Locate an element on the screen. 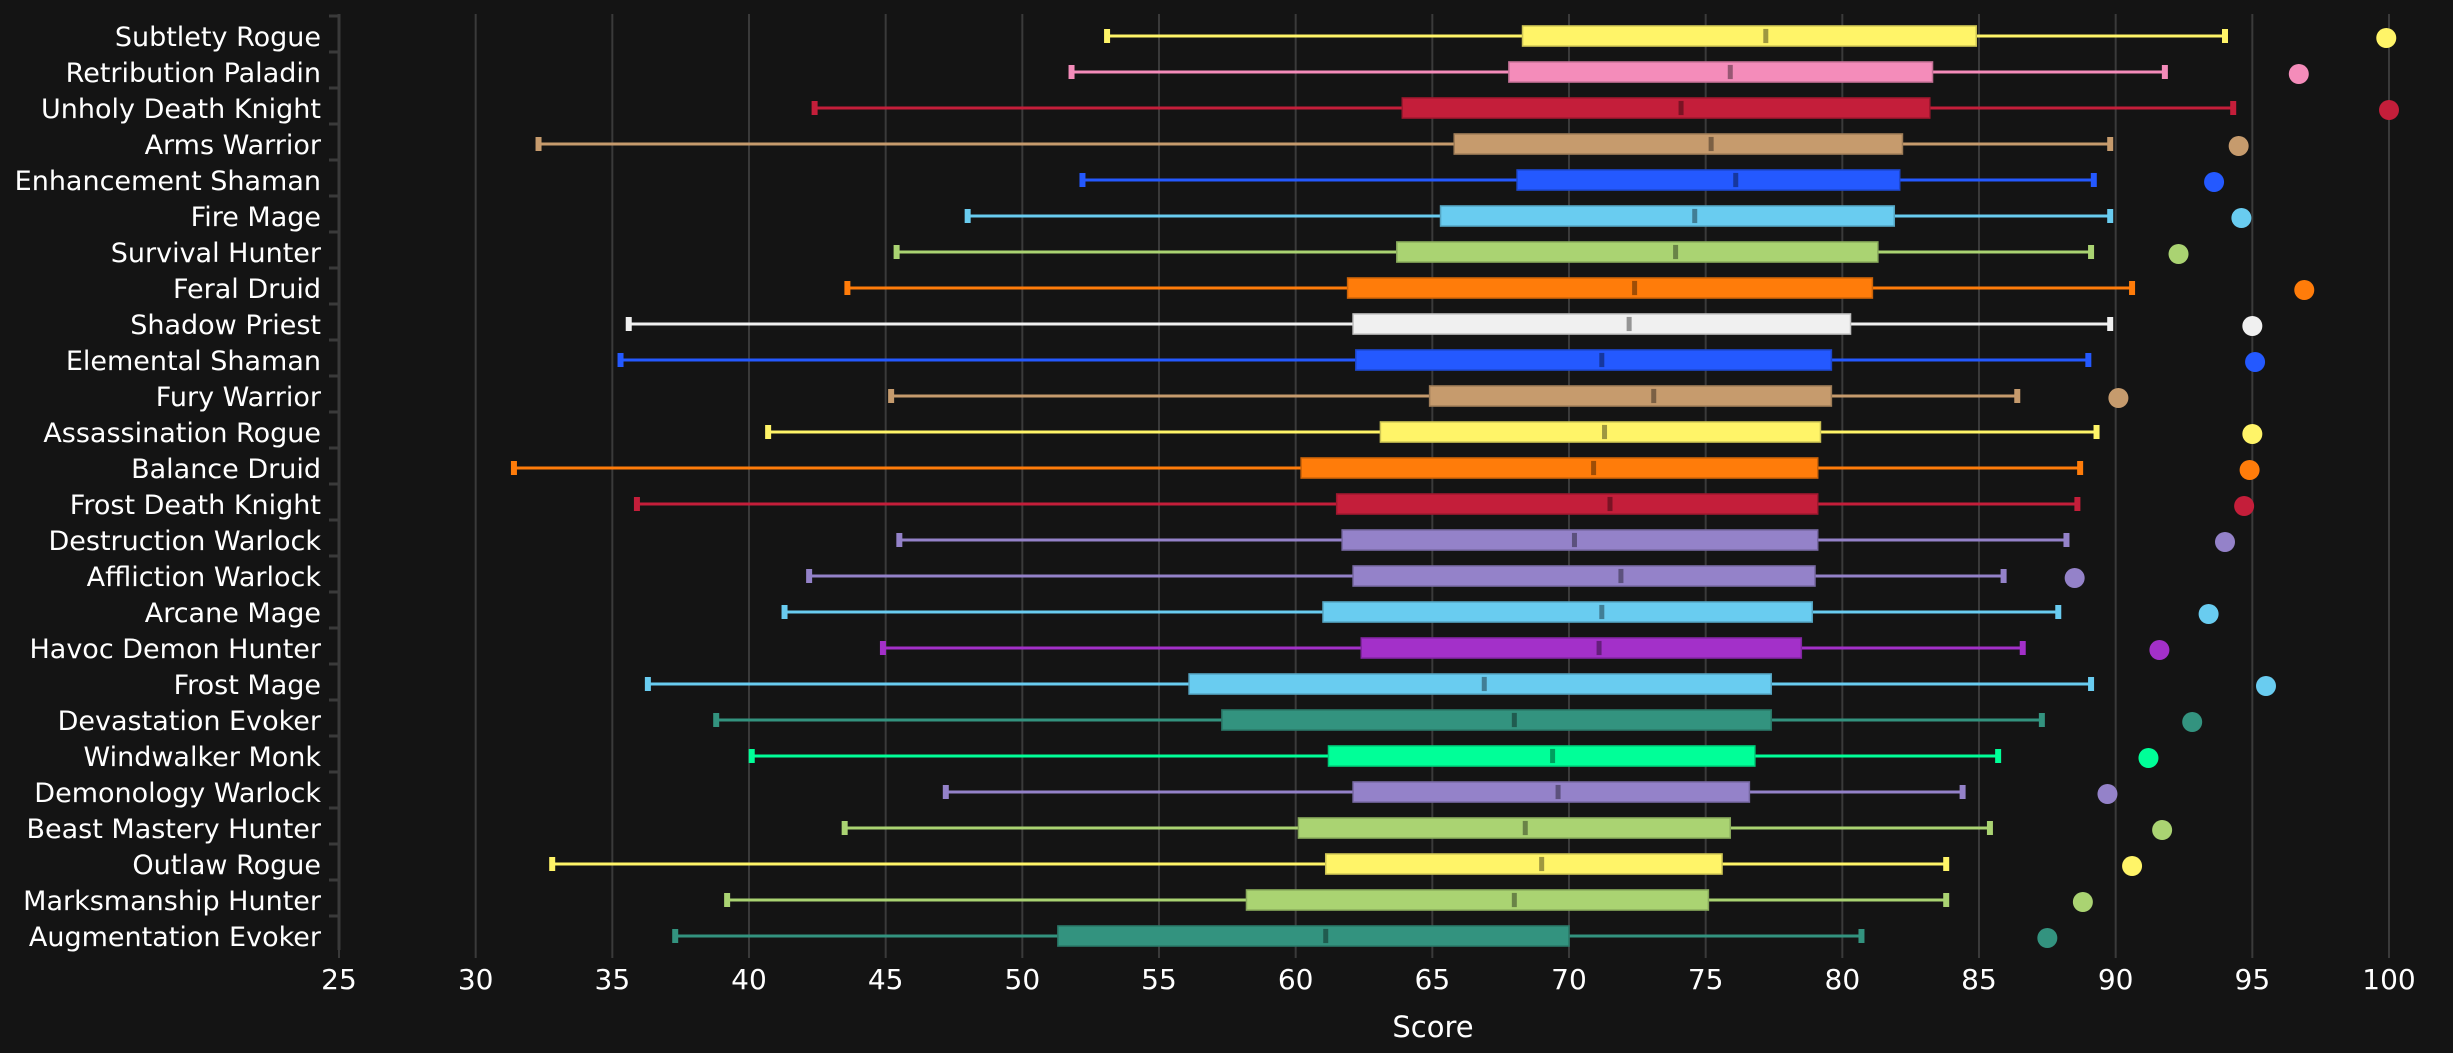 This screenshot has height=1053, width=2453. y-tick-label: Enhancement Shaman is located at coordinates (168, 181).